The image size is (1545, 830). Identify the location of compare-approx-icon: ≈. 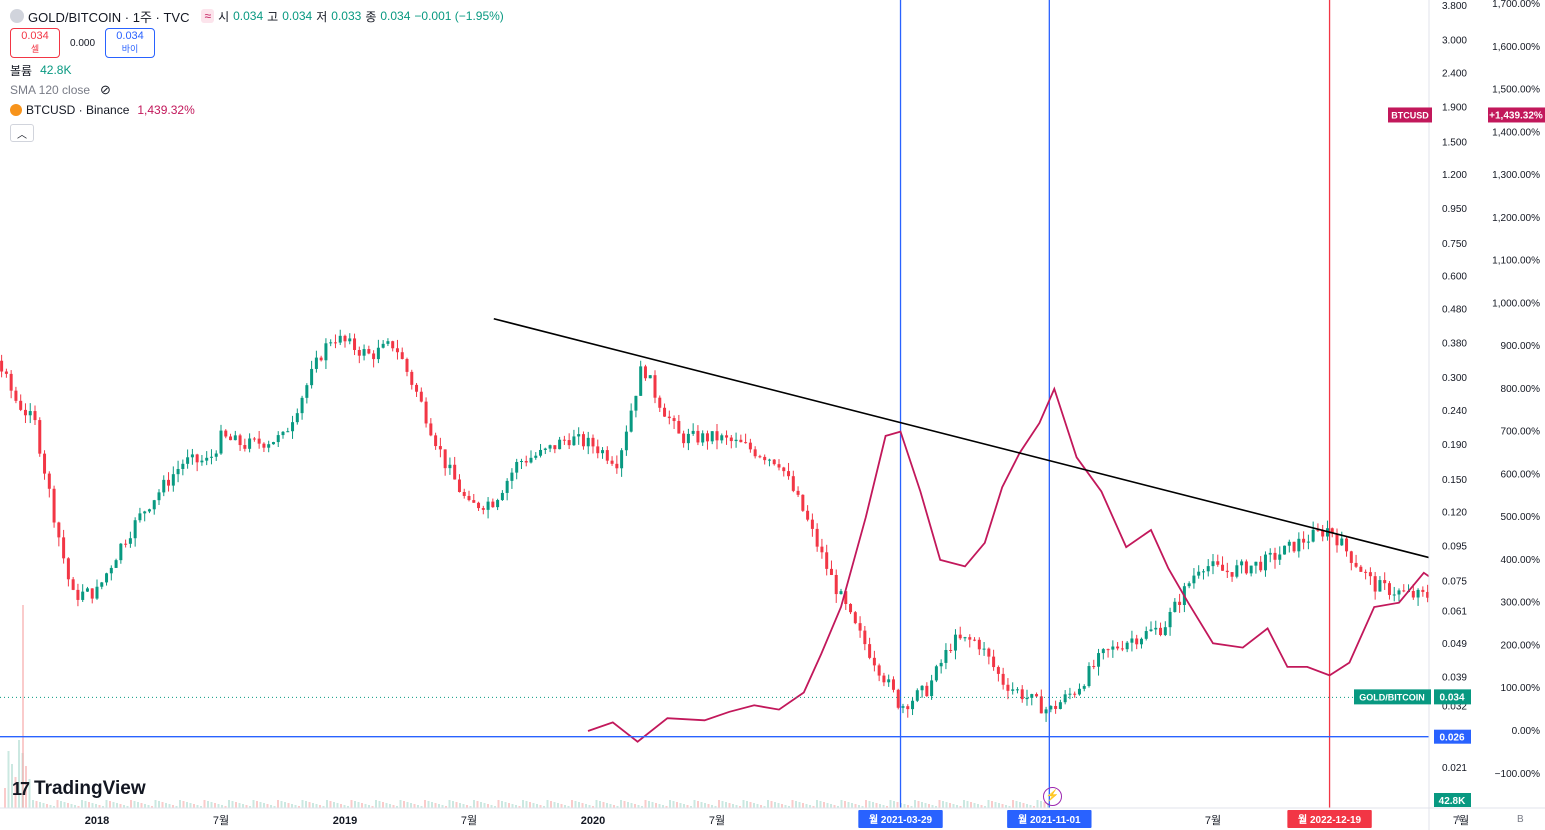
(208, 16).